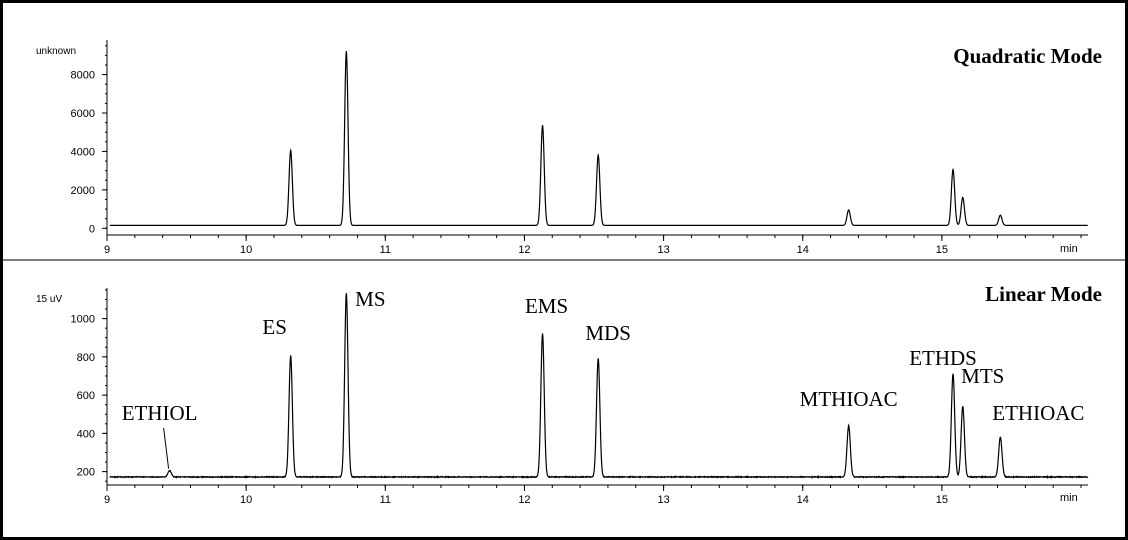 The width and height of the screenshot is (1128, 540). I want to click on quadratic-x-unit: min, so click(1069, 249).